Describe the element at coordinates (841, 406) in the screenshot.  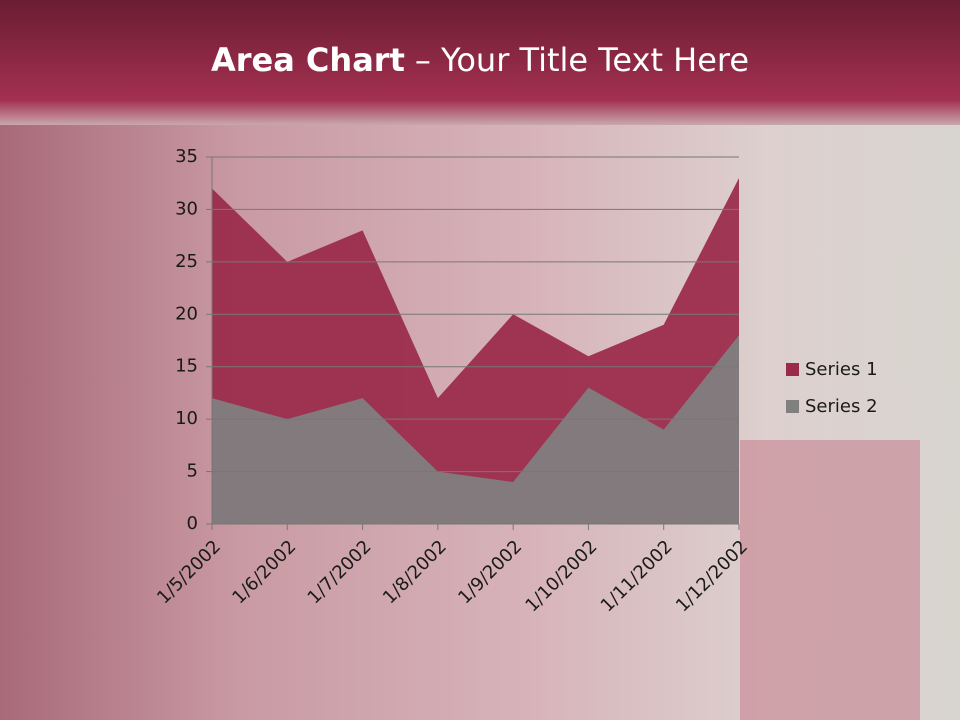
I see `legend-label: Series 2` at that location.